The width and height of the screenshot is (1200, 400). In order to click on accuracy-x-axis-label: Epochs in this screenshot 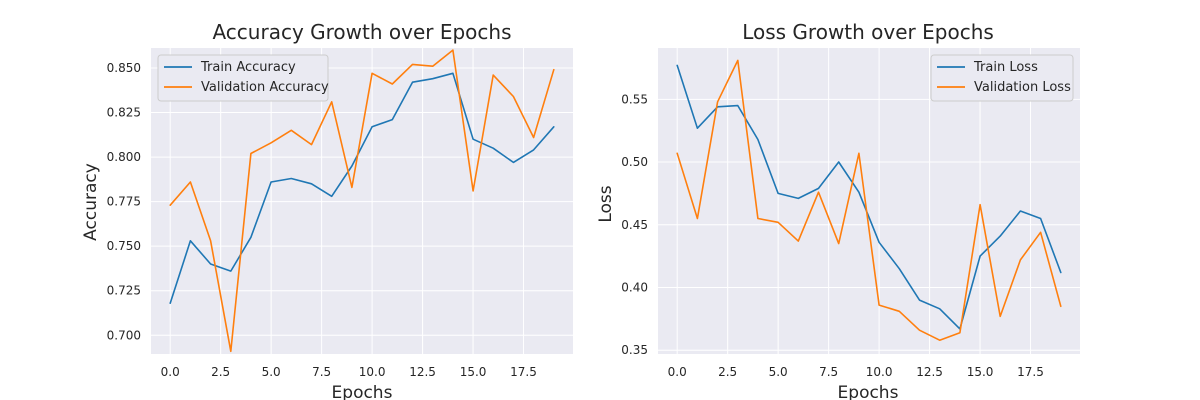, I will do `click(362, 391)`.